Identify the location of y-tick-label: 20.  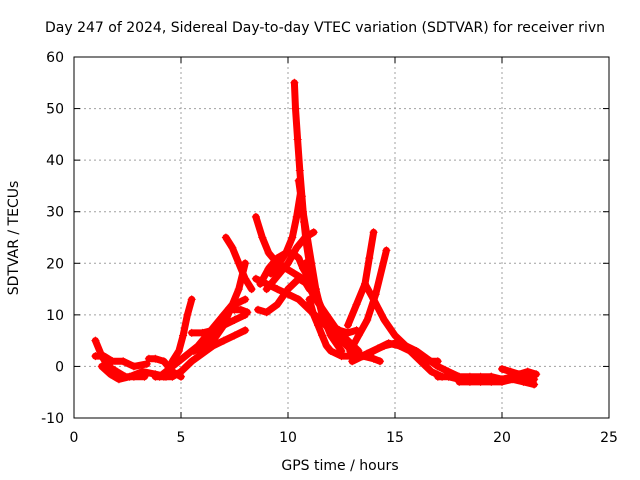
(55, 264).